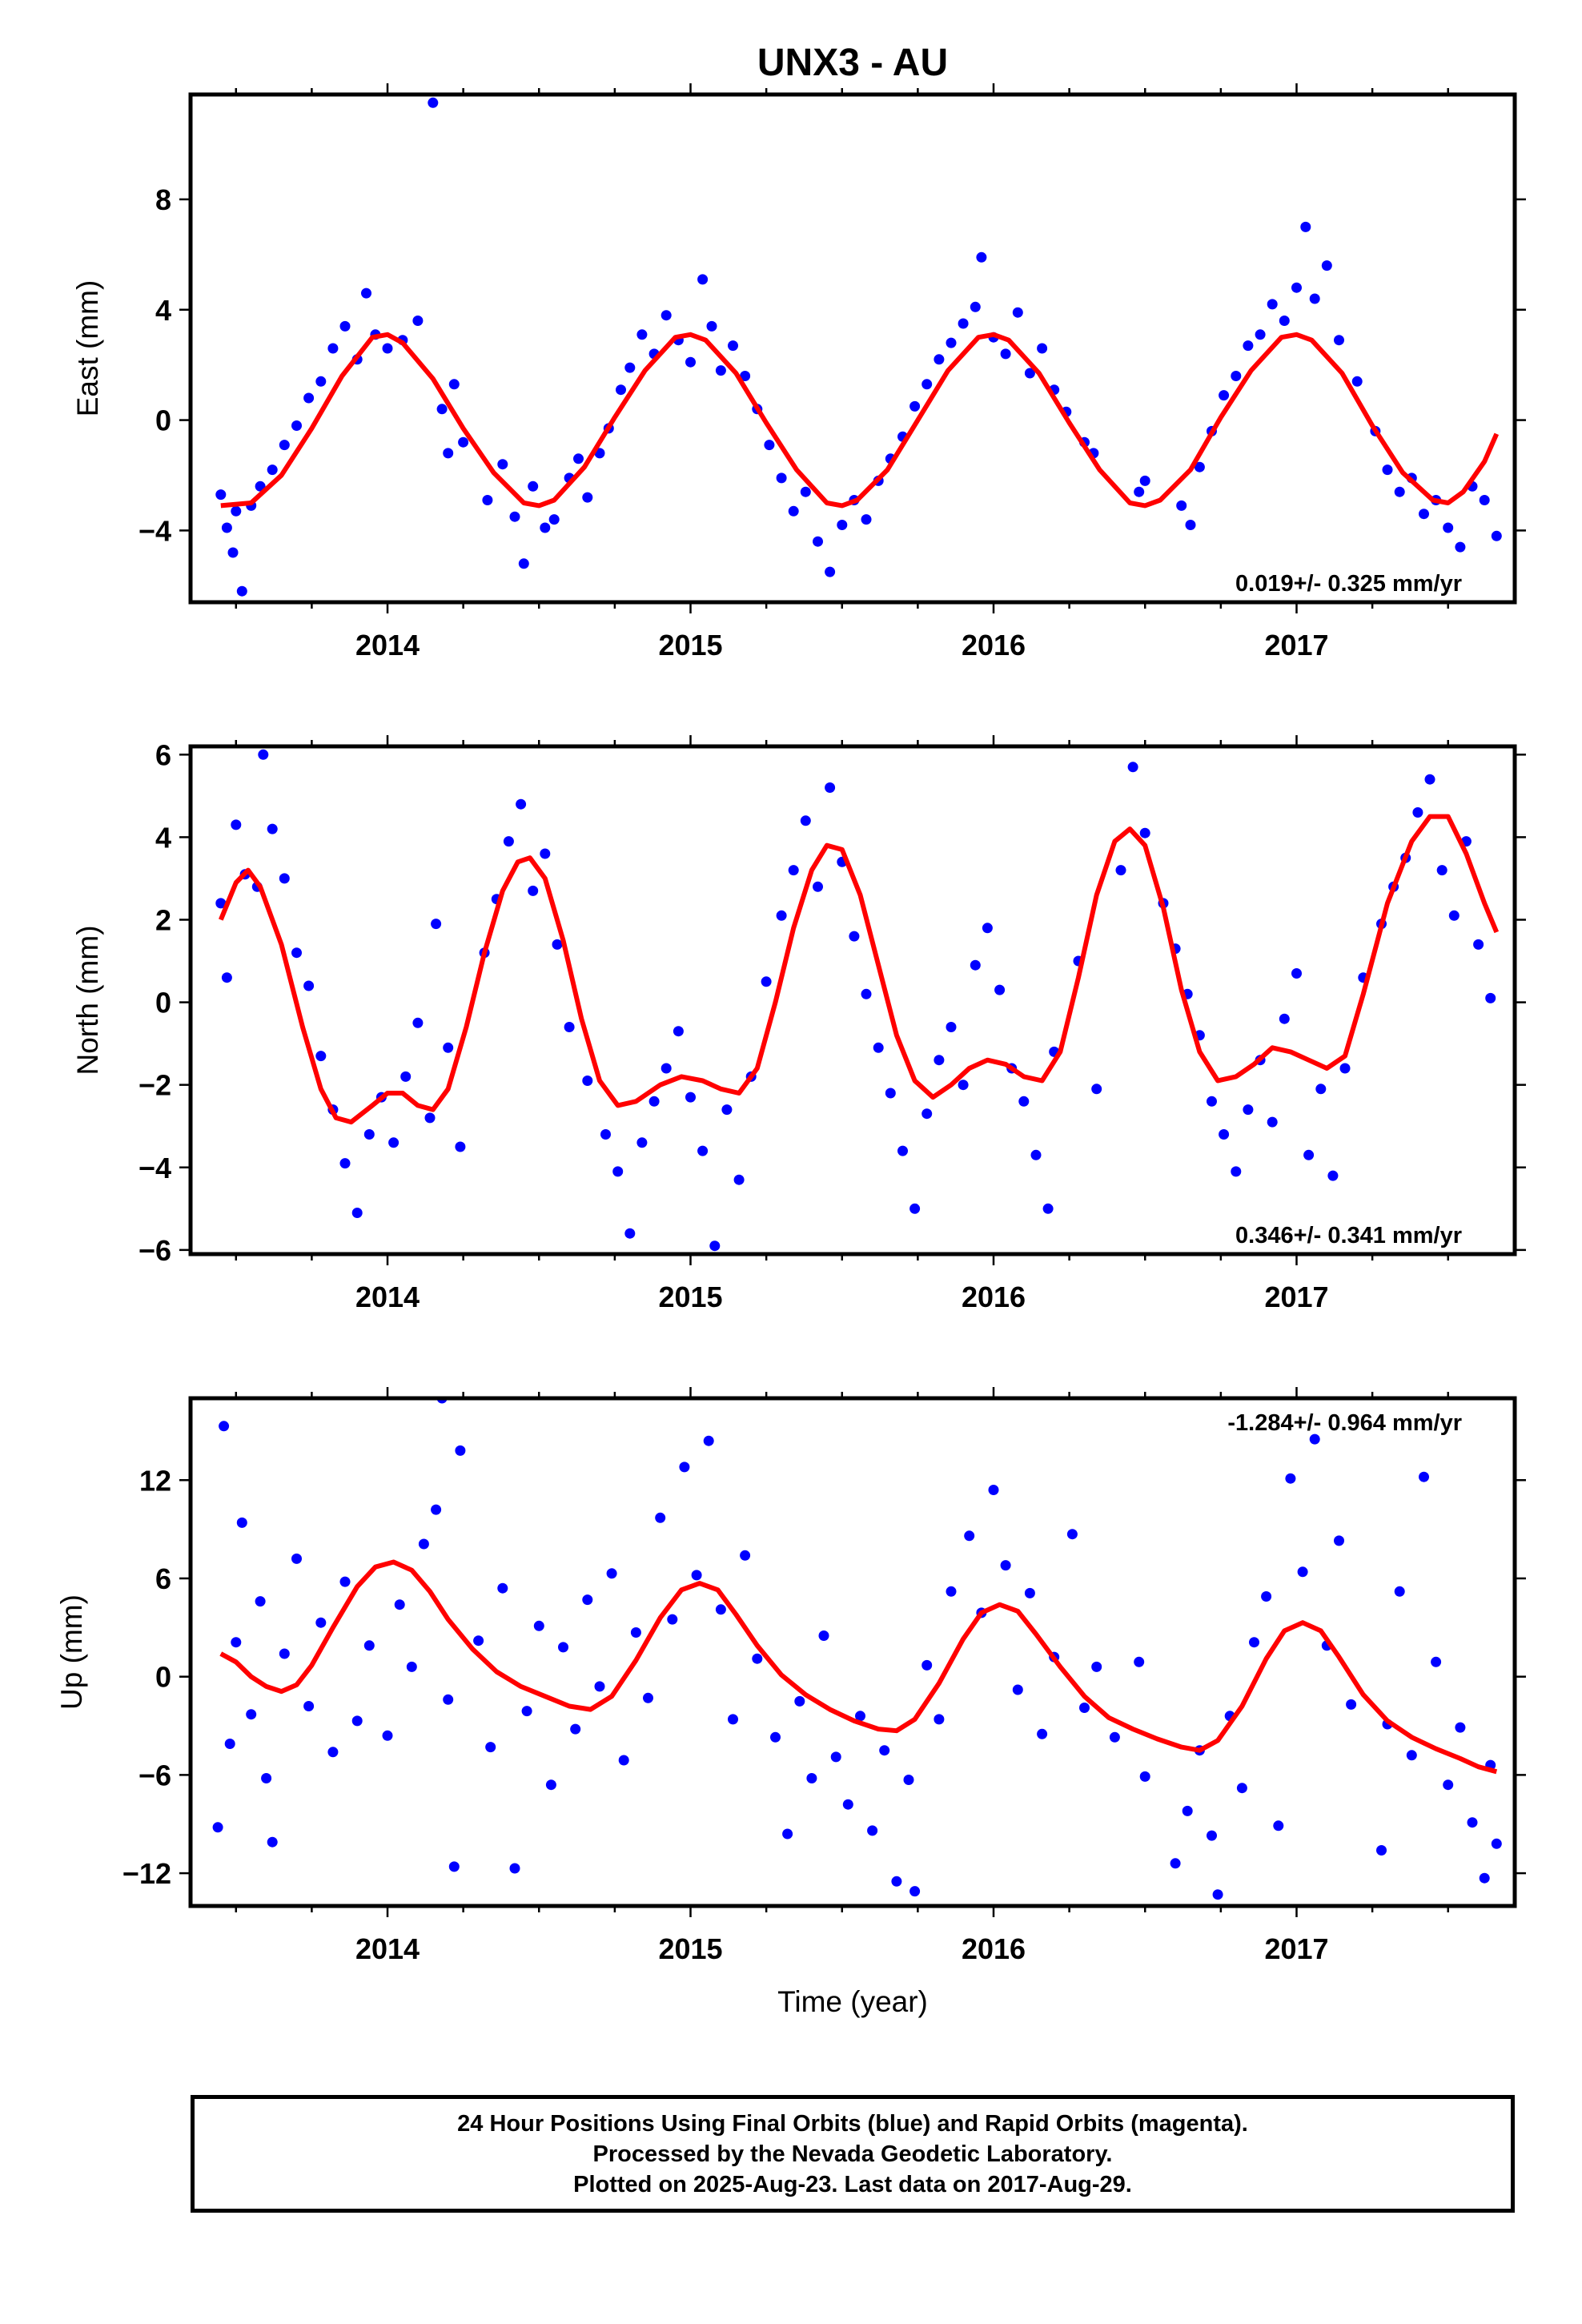  What do you see at coordinates (163, 754) in the screenshot?
I see `y-tick-label: 6` at bounding box center [163, 754].